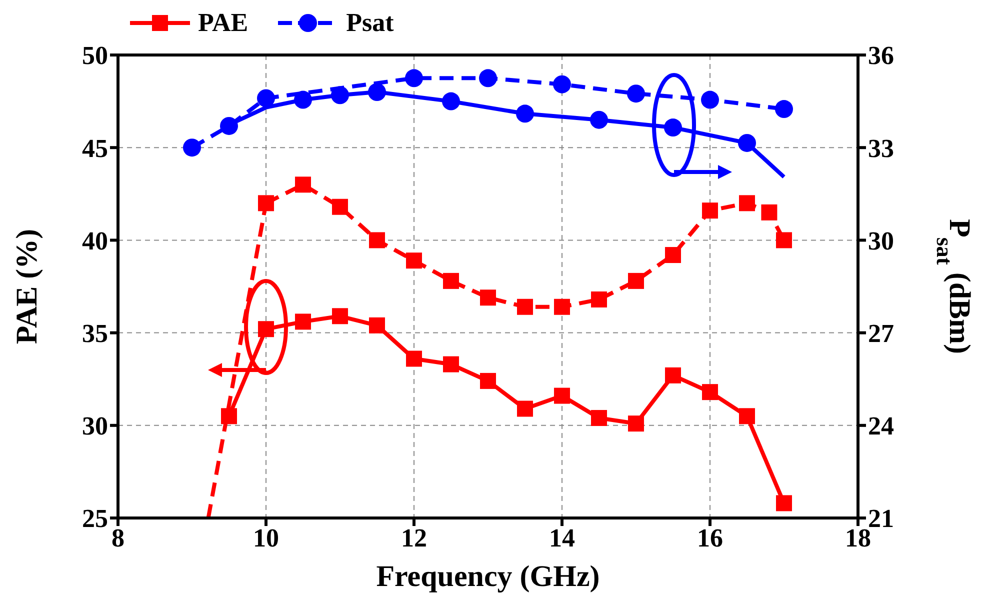 The image size is (986, 605). Describe the element at coordinates (881, 241) in the screenshot. I see `y2-tick-label: 30` at that location.